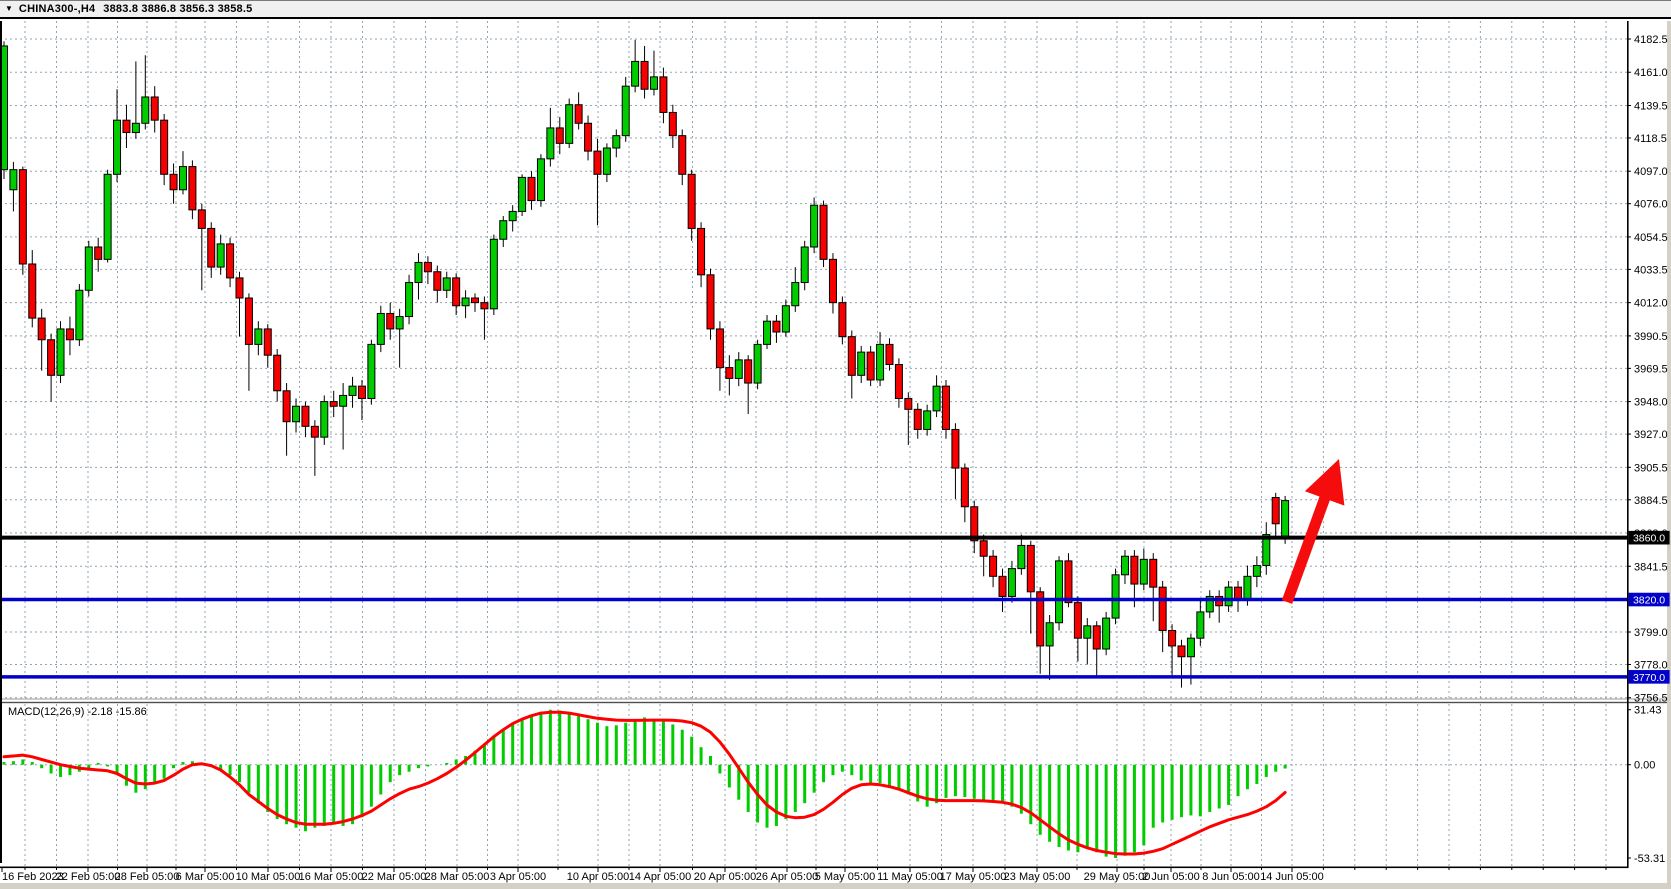  What do you see at coordinates (1313, 531) in the screenshot?
I see `trend-arrow` at bounding box center [1313, 531].